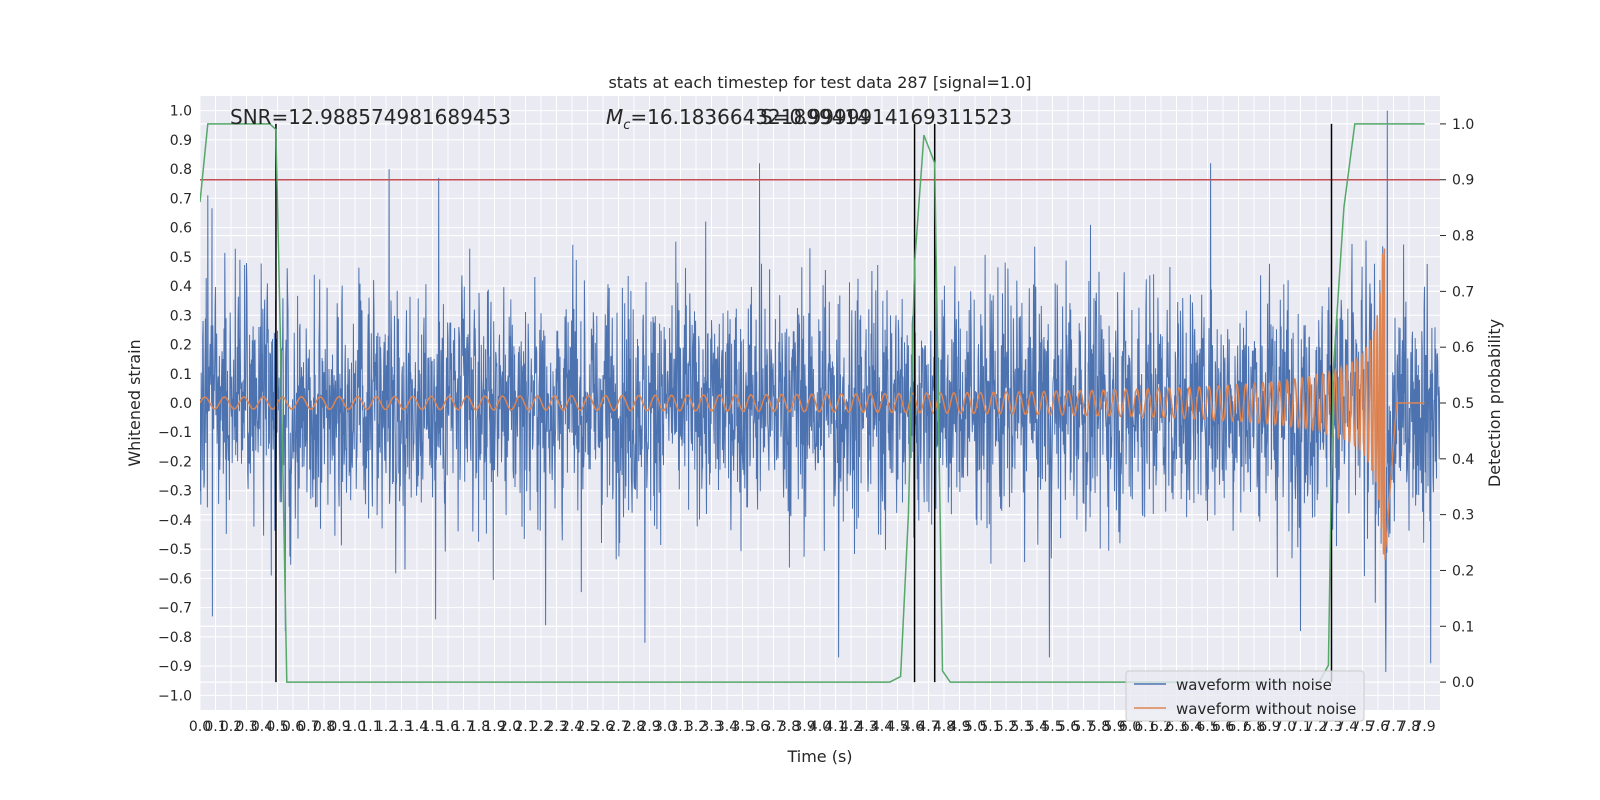  What do you see at coordinates (711, 727) in the screenshot?
I see `x-tick-label: 3.3` at bounding box center [711, 727].